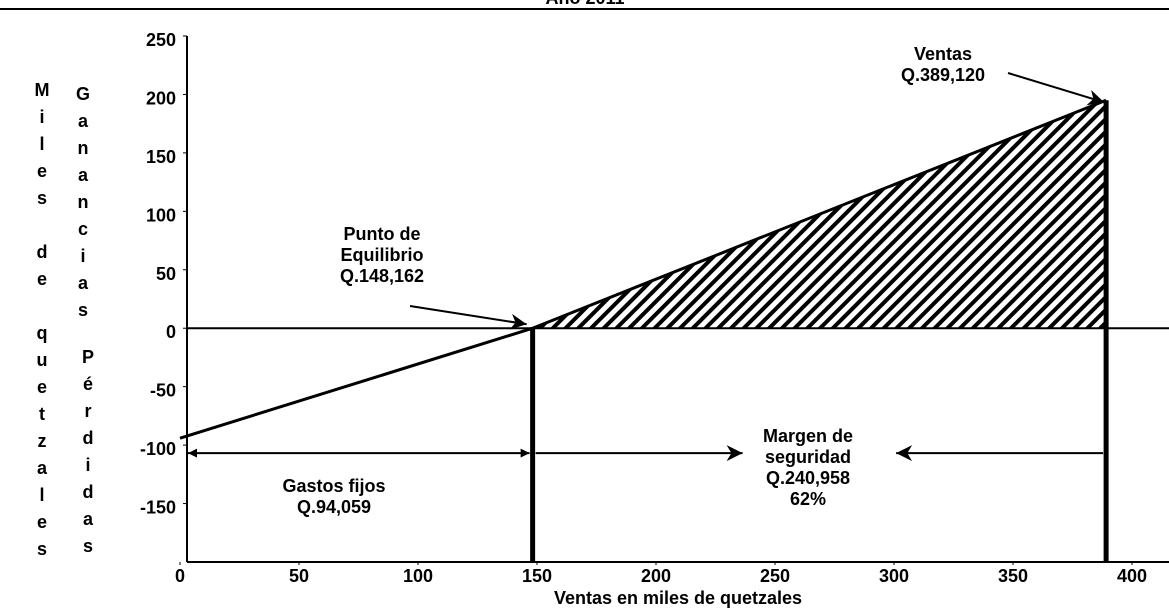 This screenshot has width=1169, height=611. What do you see at coordinates (382, 255) in the screenshot?
I see `annotation: Equilibrio` at bounding box center [382, 255].